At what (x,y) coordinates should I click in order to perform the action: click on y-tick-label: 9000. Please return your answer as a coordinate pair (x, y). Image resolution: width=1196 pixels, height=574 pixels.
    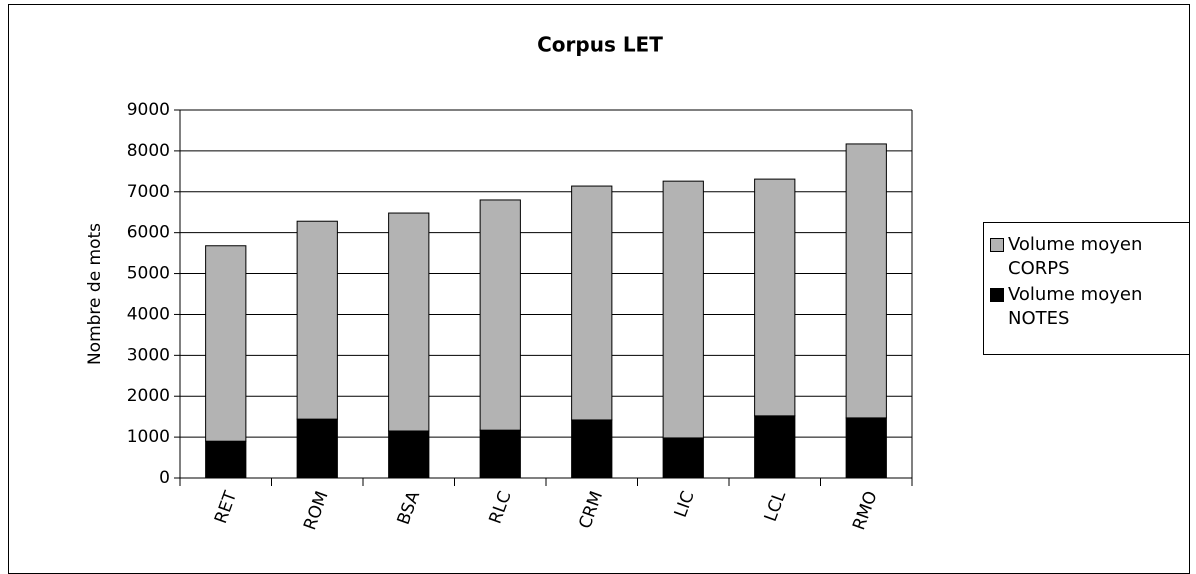
    Looking at the image, I should click on (148, 110).